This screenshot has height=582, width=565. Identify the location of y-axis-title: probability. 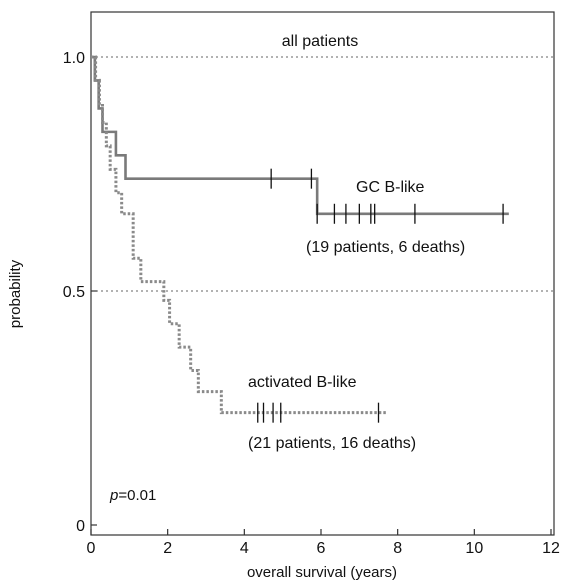
(15, 293).